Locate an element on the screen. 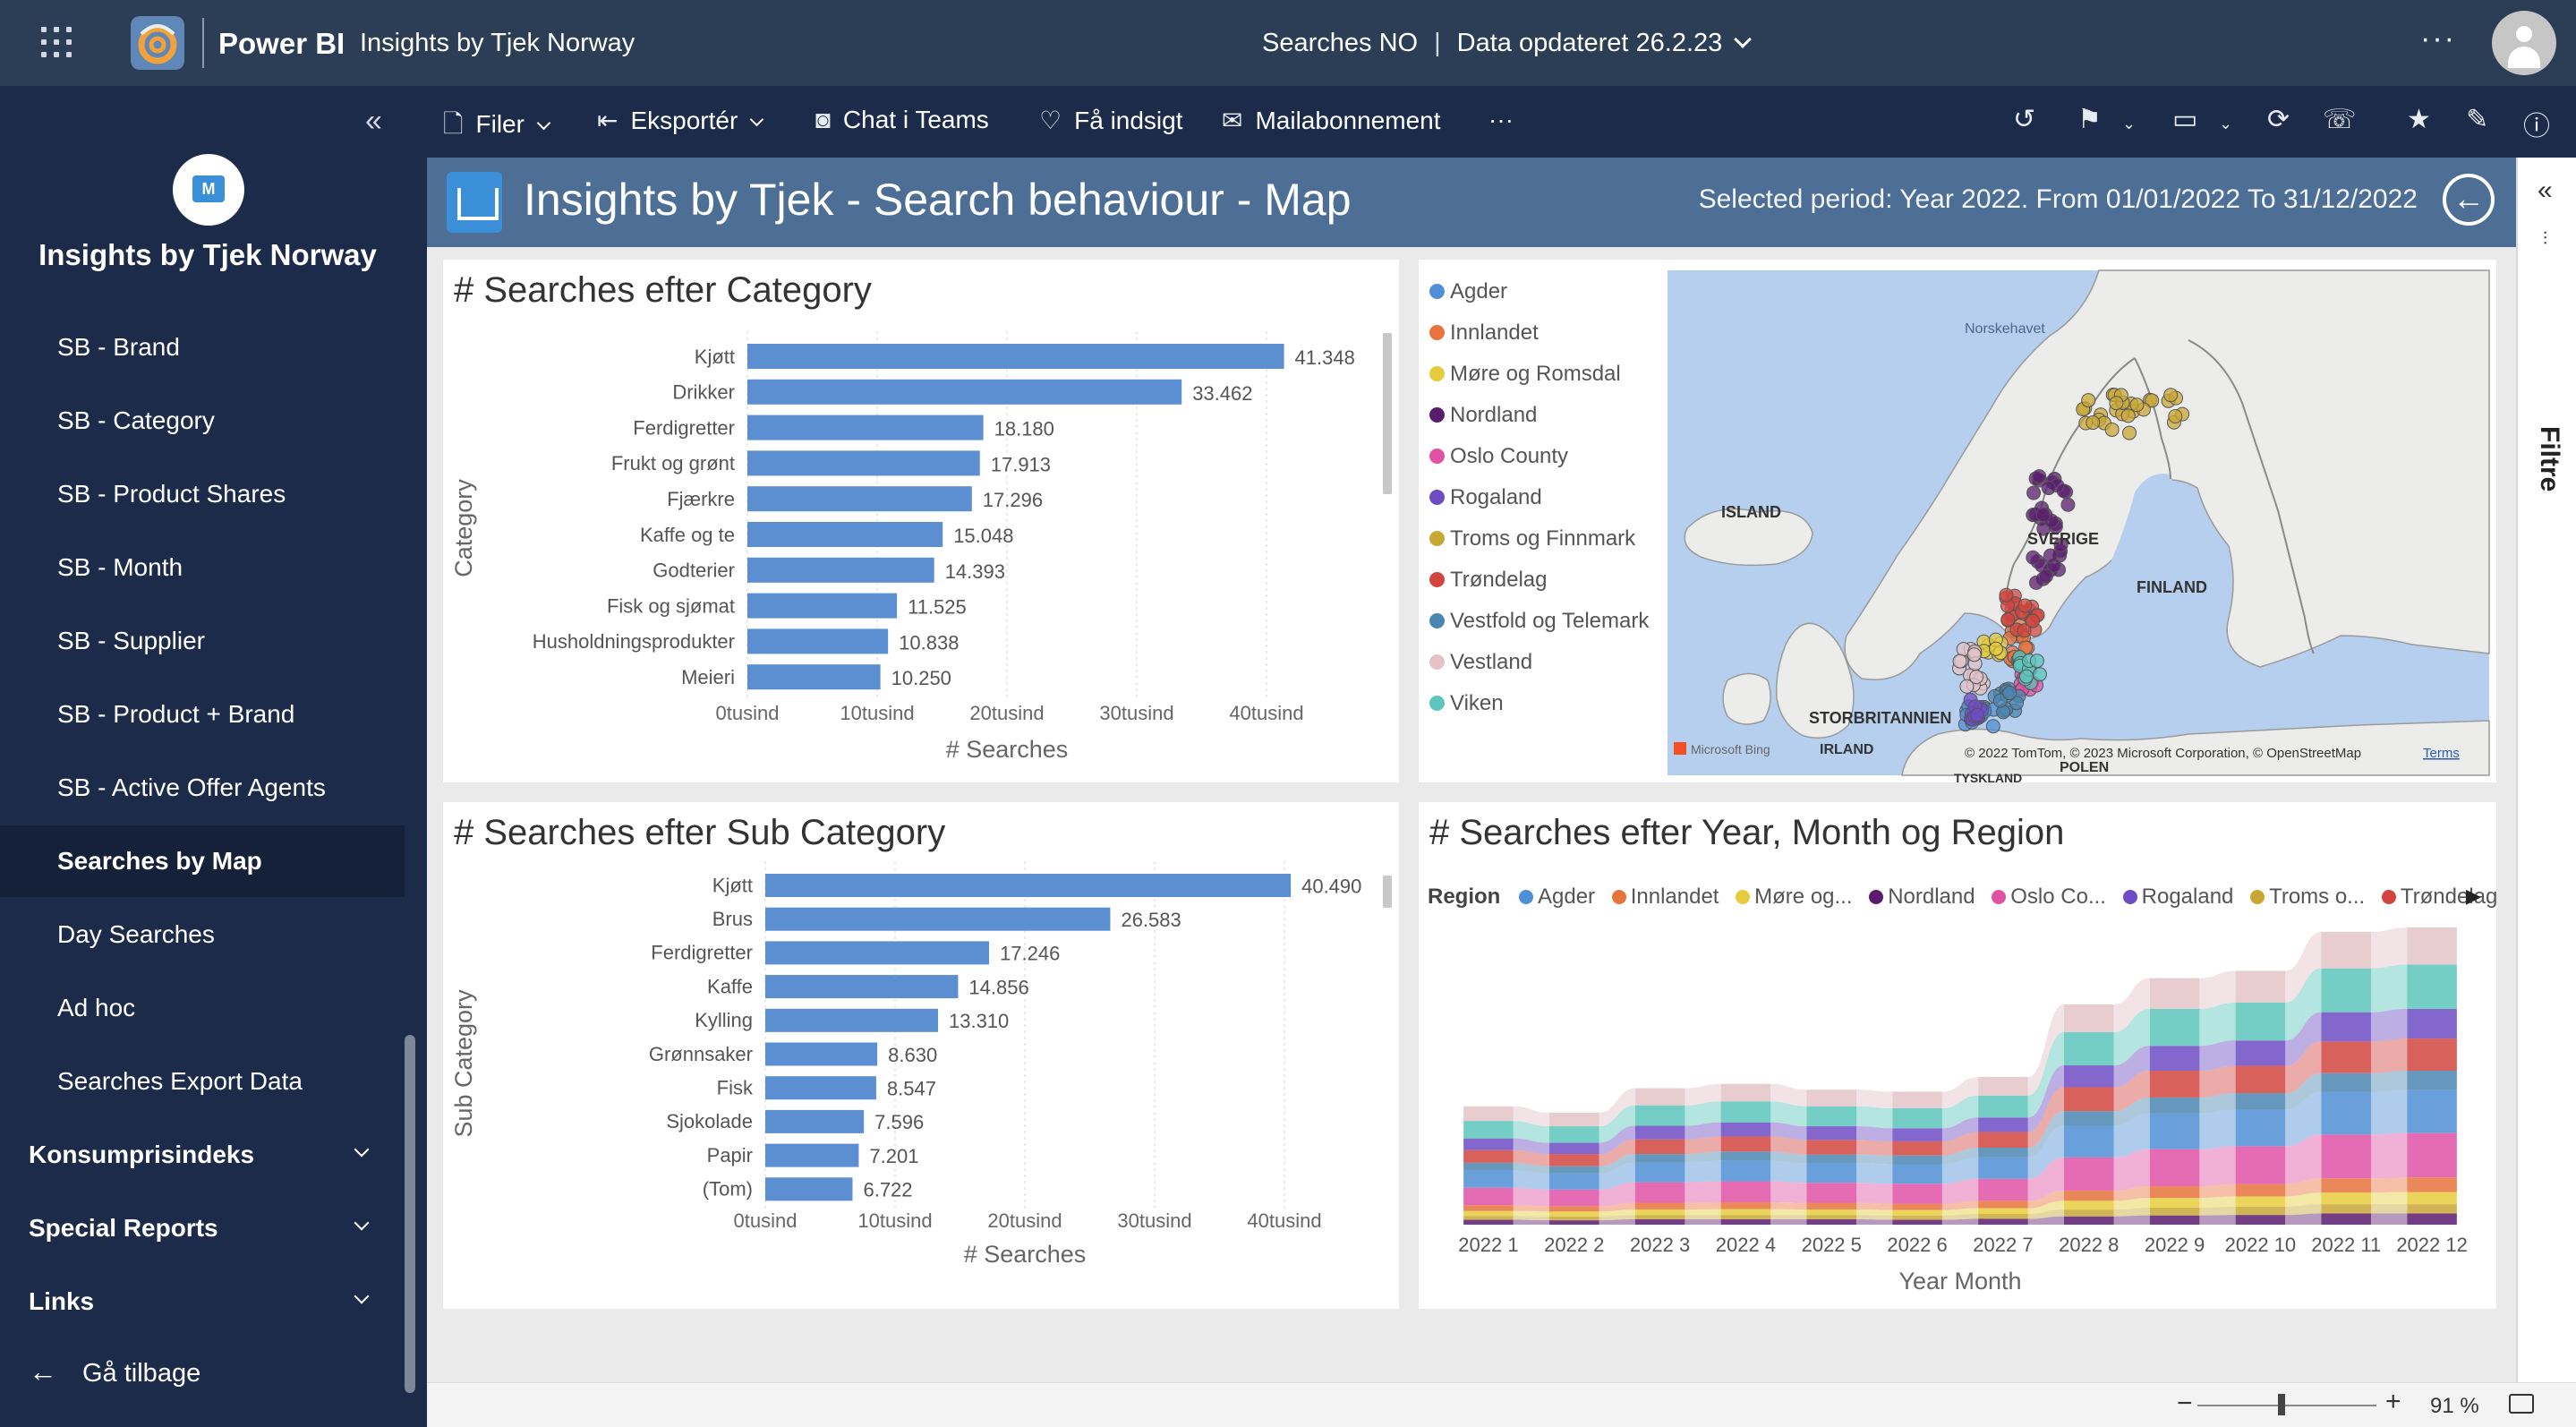 This screenshot has width=2576, height=1427. segment-rogaland is located at coordinates (1745, 1129).